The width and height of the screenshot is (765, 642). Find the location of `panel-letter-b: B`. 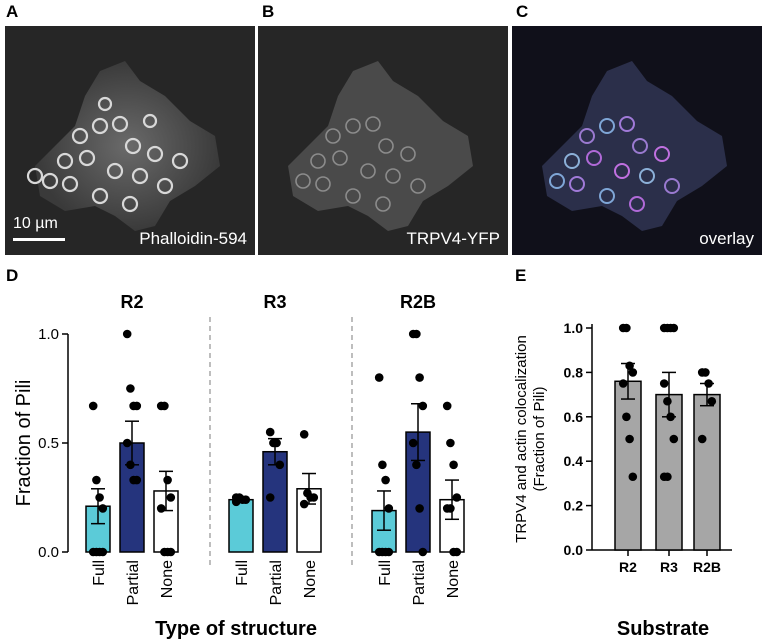

panel-letter-b: B is located at coordinates (268, 11).